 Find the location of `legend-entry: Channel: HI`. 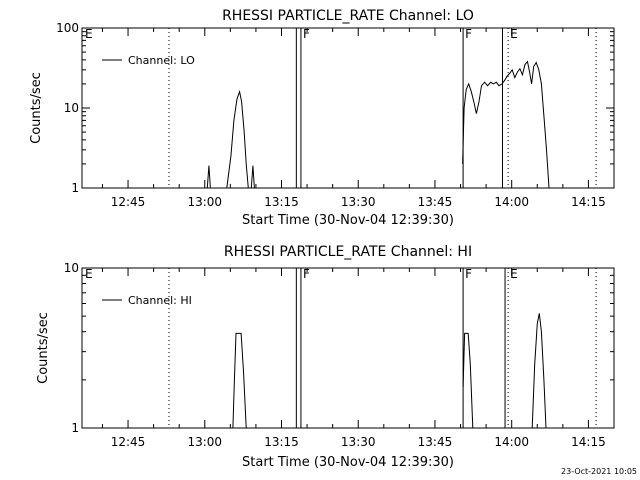

legend-entry: Channel: HI is located at coordinates (160, 300).